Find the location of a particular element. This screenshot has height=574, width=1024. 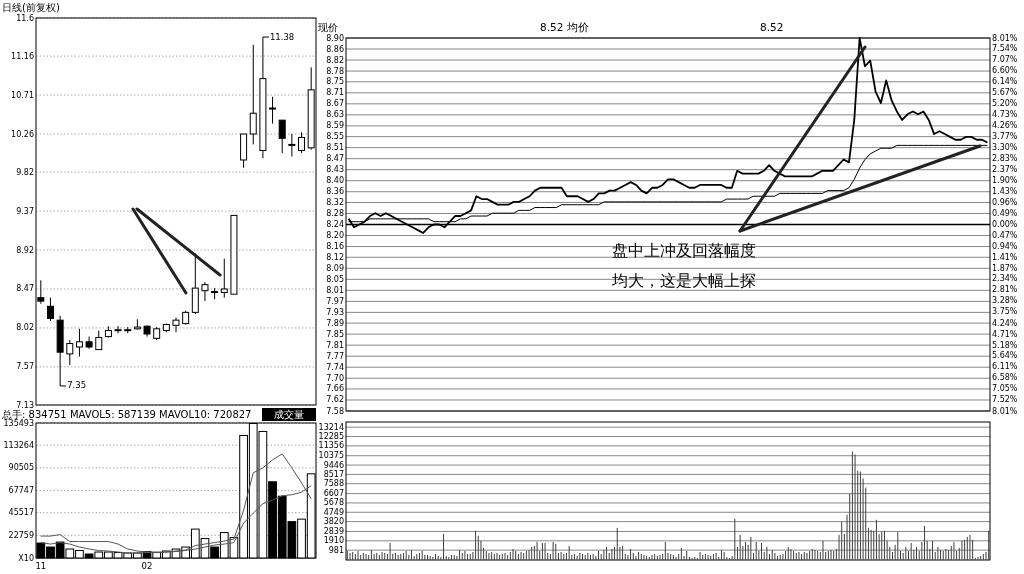

y-tick-label: 90505 is located at coordinates (21, 468).